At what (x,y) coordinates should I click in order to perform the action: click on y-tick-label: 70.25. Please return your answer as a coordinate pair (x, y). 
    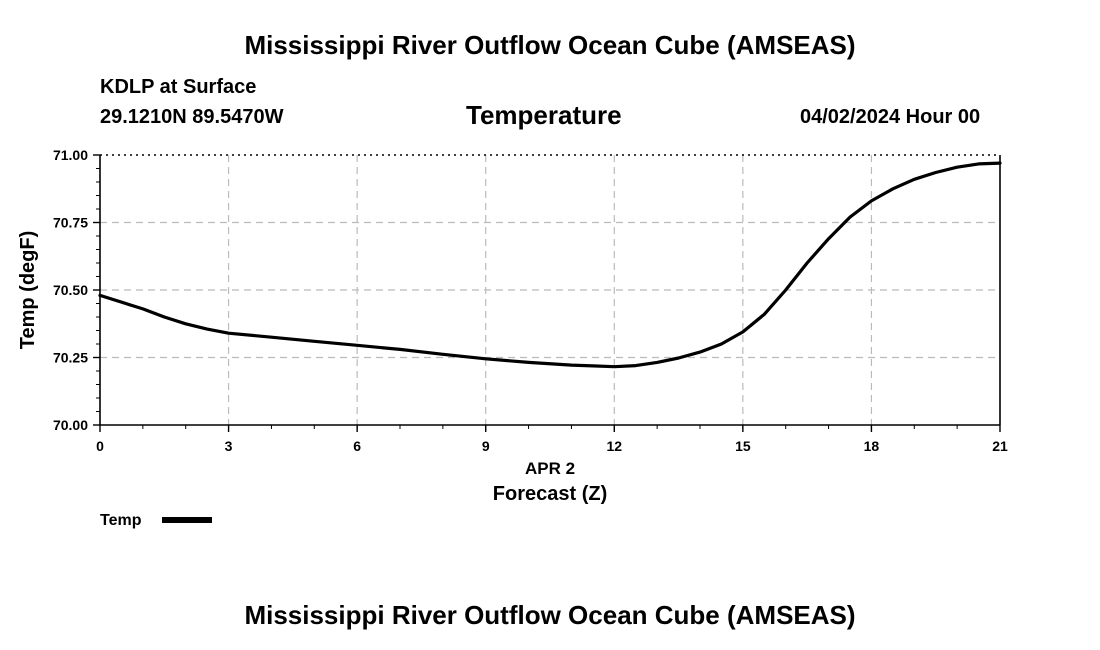
    Looking at the image, I should click on (70, 358).